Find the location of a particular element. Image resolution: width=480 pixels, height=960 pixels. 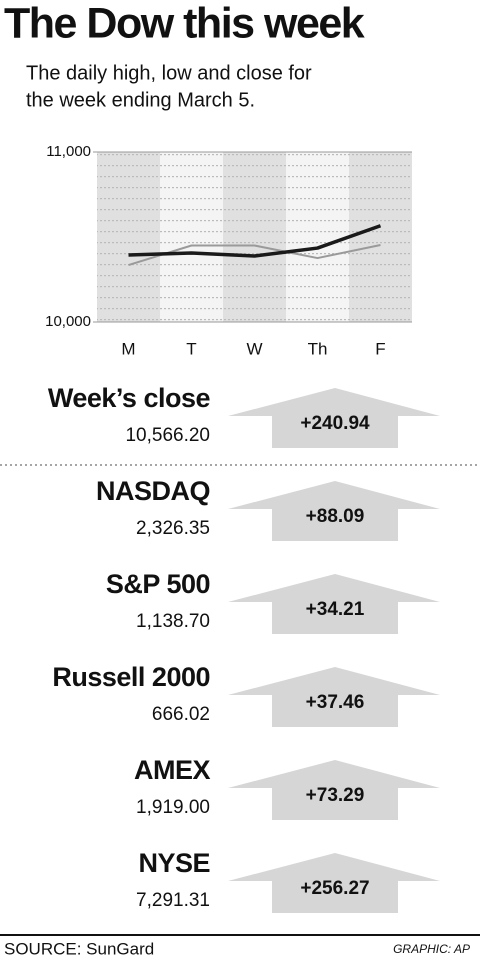

index-value: 7,291.31 is located at coordinates (173, 900).